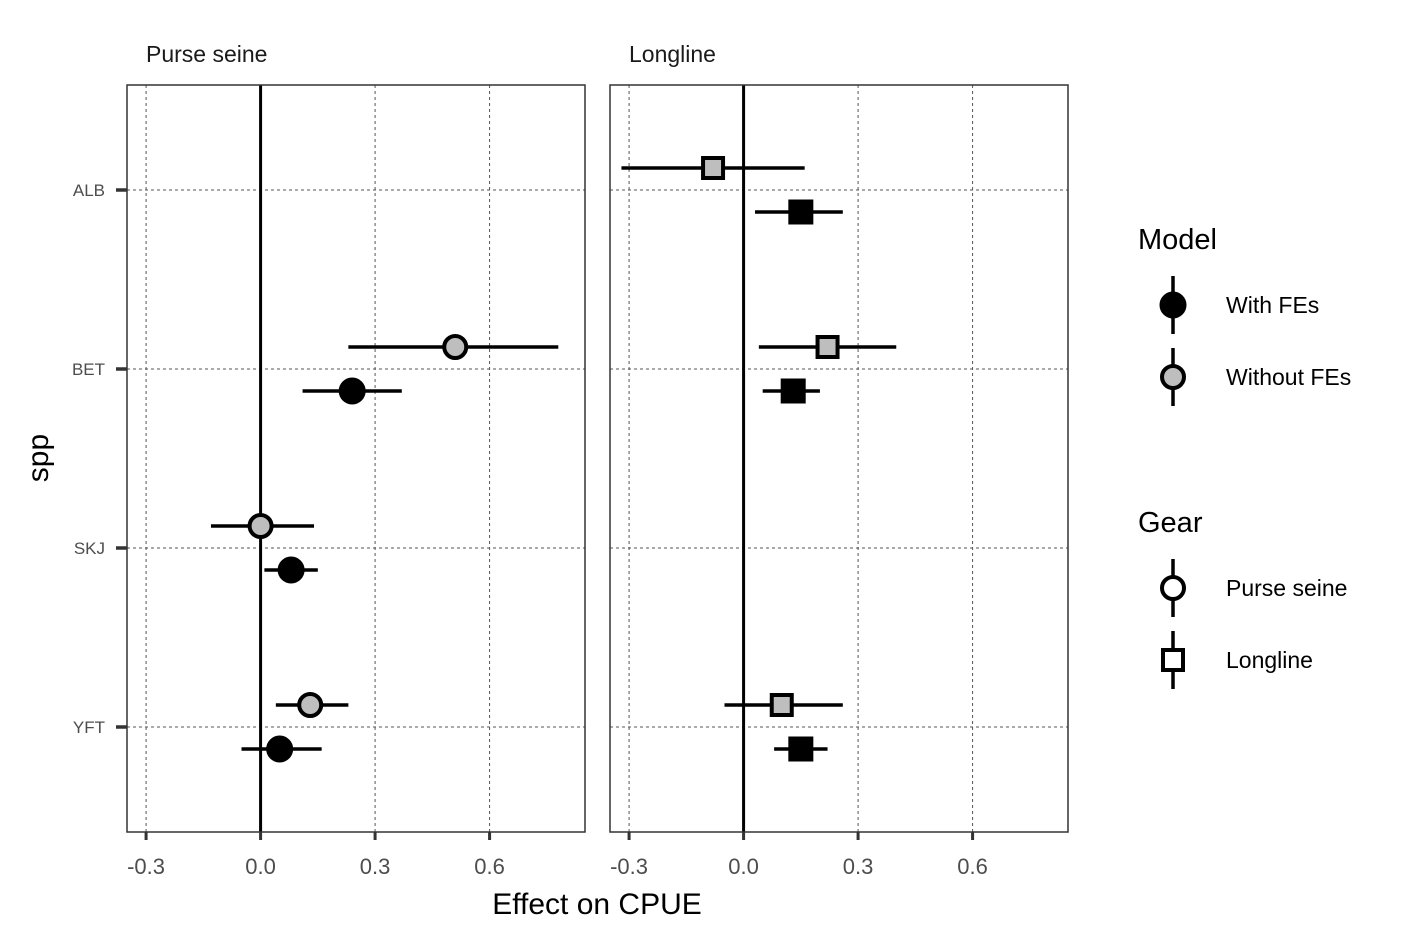 The height and width of the screenshot is (949, 1417). What do you see at coordinates (89, 727) in the screenshot?
I see `y-tick-label: YFT` at bounding box center [89, 727].